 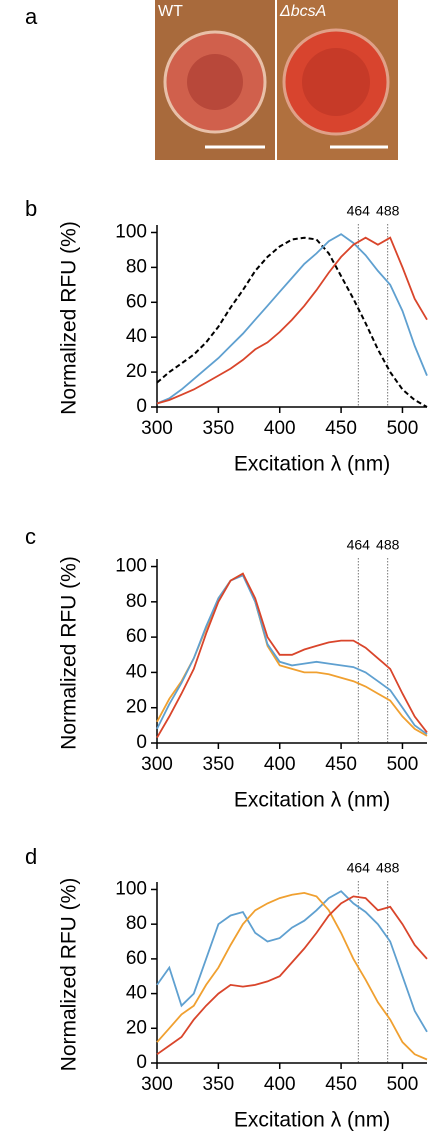 I want to click on photo-label: ΔbcsA, so click(x=302, y=11).